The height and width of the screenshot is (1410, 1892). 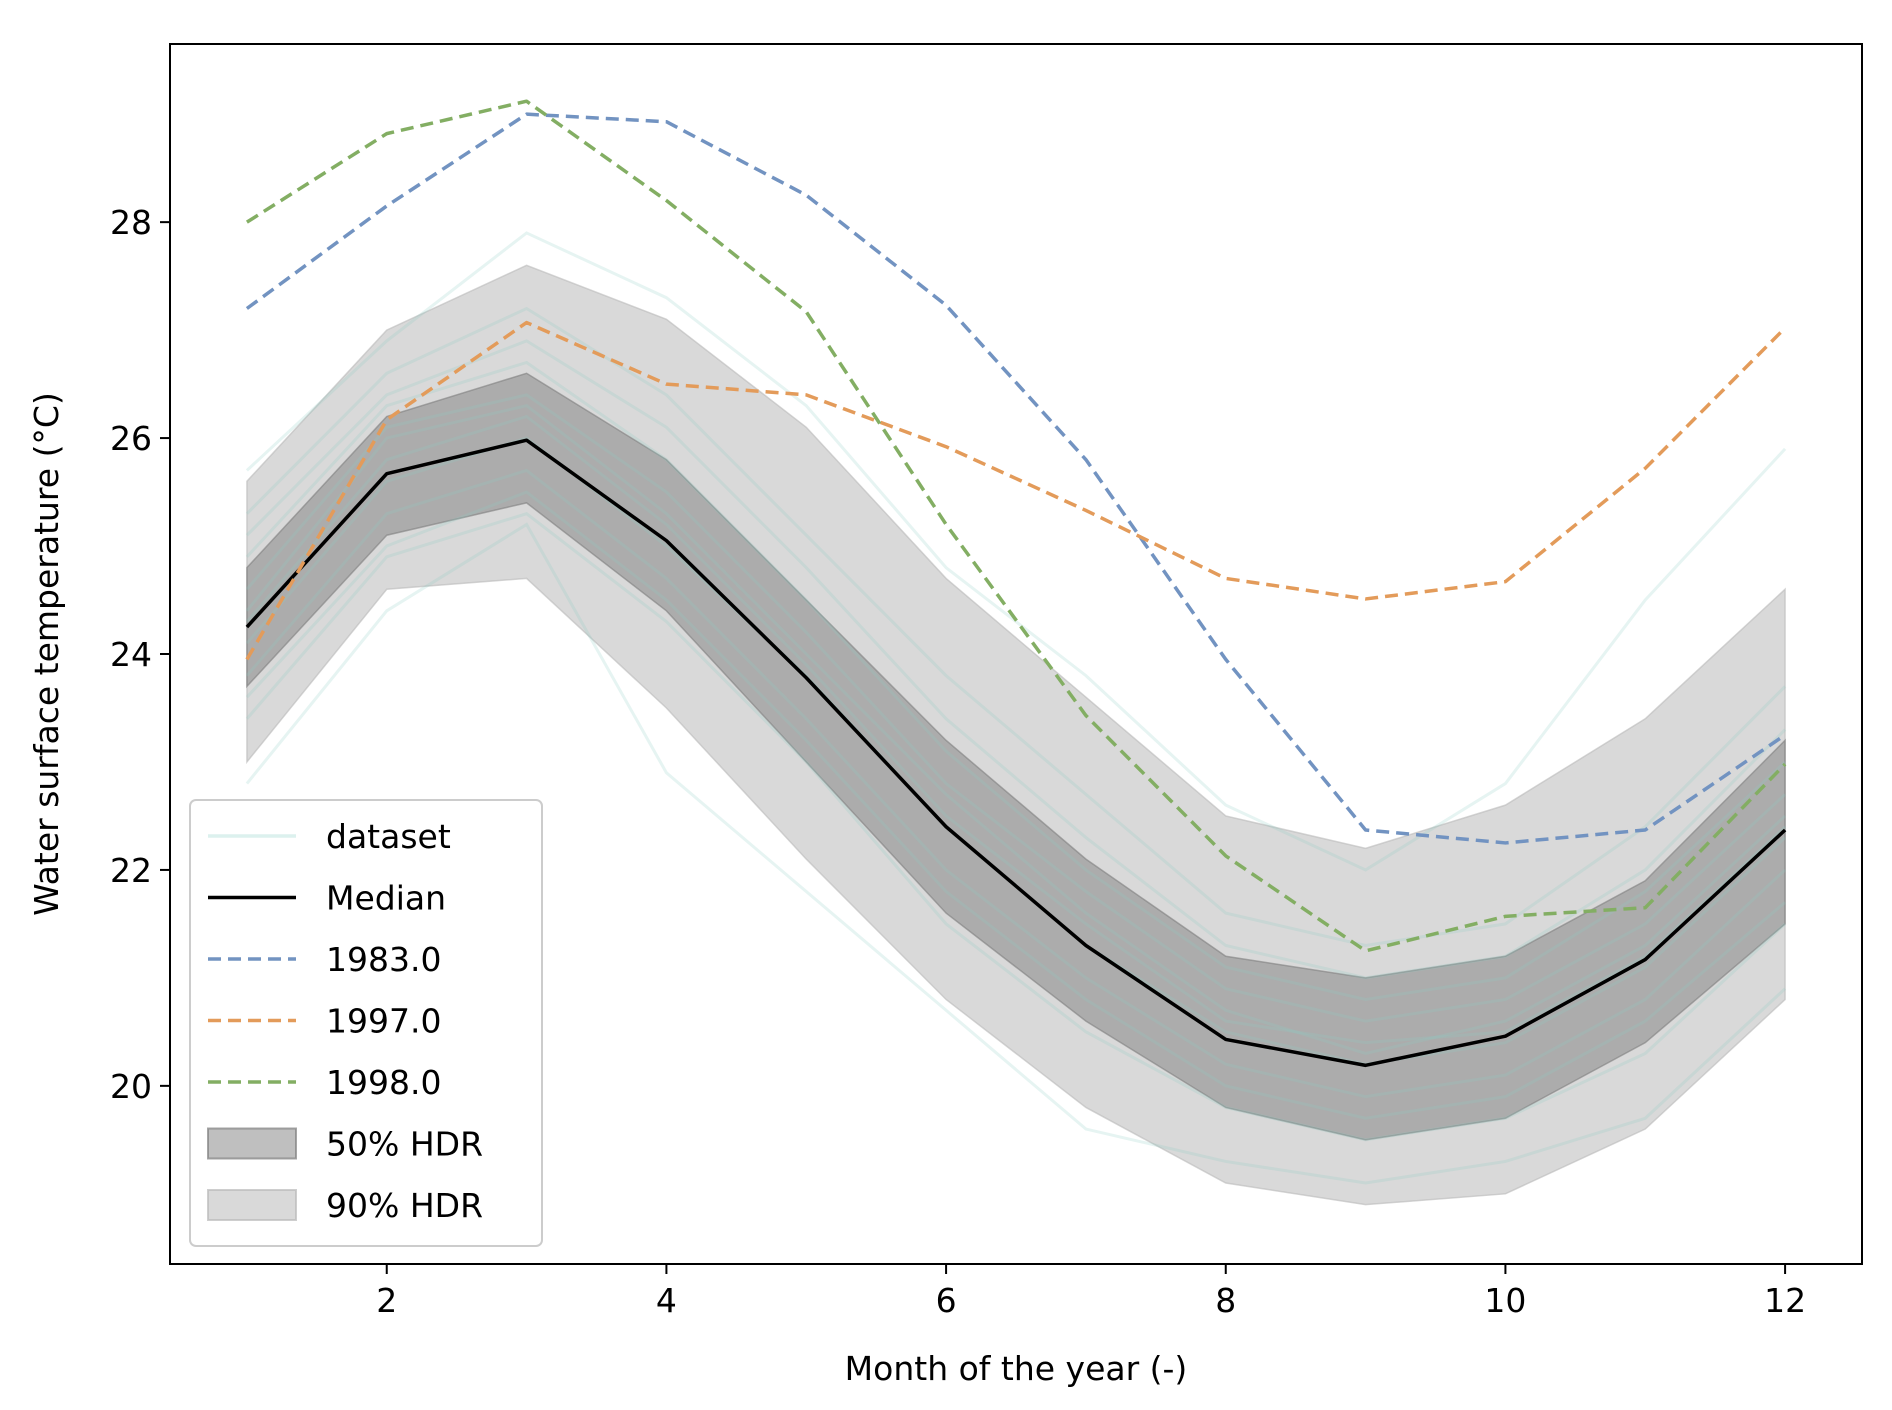 I want to click on legend-label-1998-0: 1998.0, so click(x=383, y=1082).